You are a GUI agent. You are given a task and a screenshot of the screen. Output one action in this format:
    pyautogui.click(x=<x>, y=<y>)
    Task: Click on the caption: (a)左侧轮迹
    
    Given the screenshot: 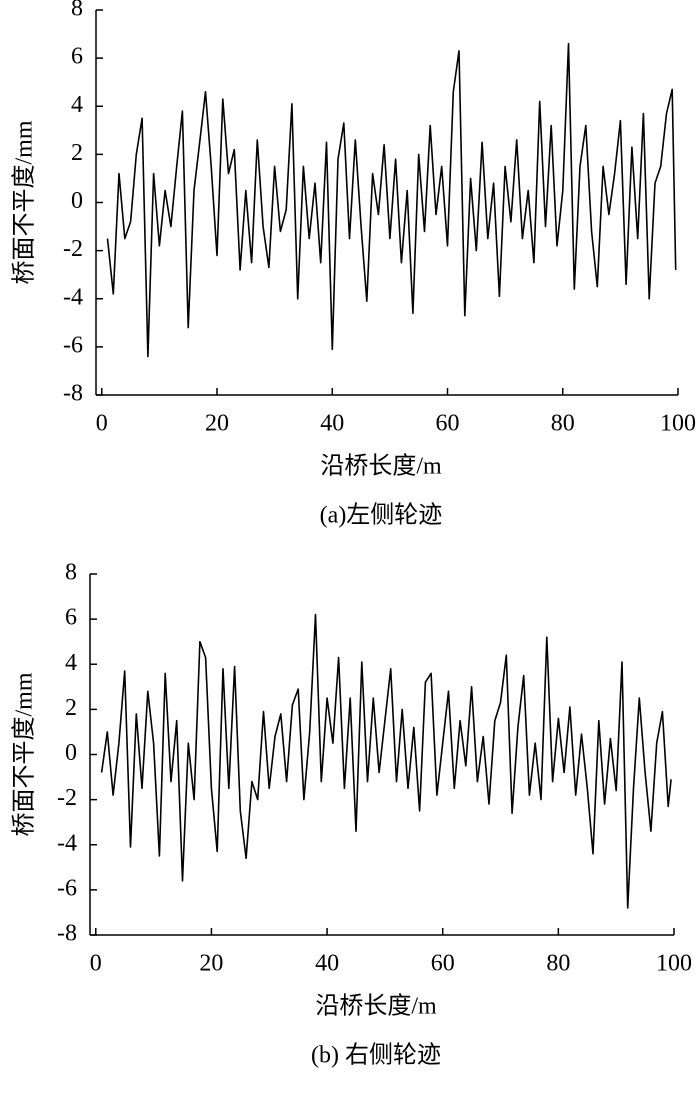 What is the action you would take?
    pyautogui.click(x=381, y=515)
    